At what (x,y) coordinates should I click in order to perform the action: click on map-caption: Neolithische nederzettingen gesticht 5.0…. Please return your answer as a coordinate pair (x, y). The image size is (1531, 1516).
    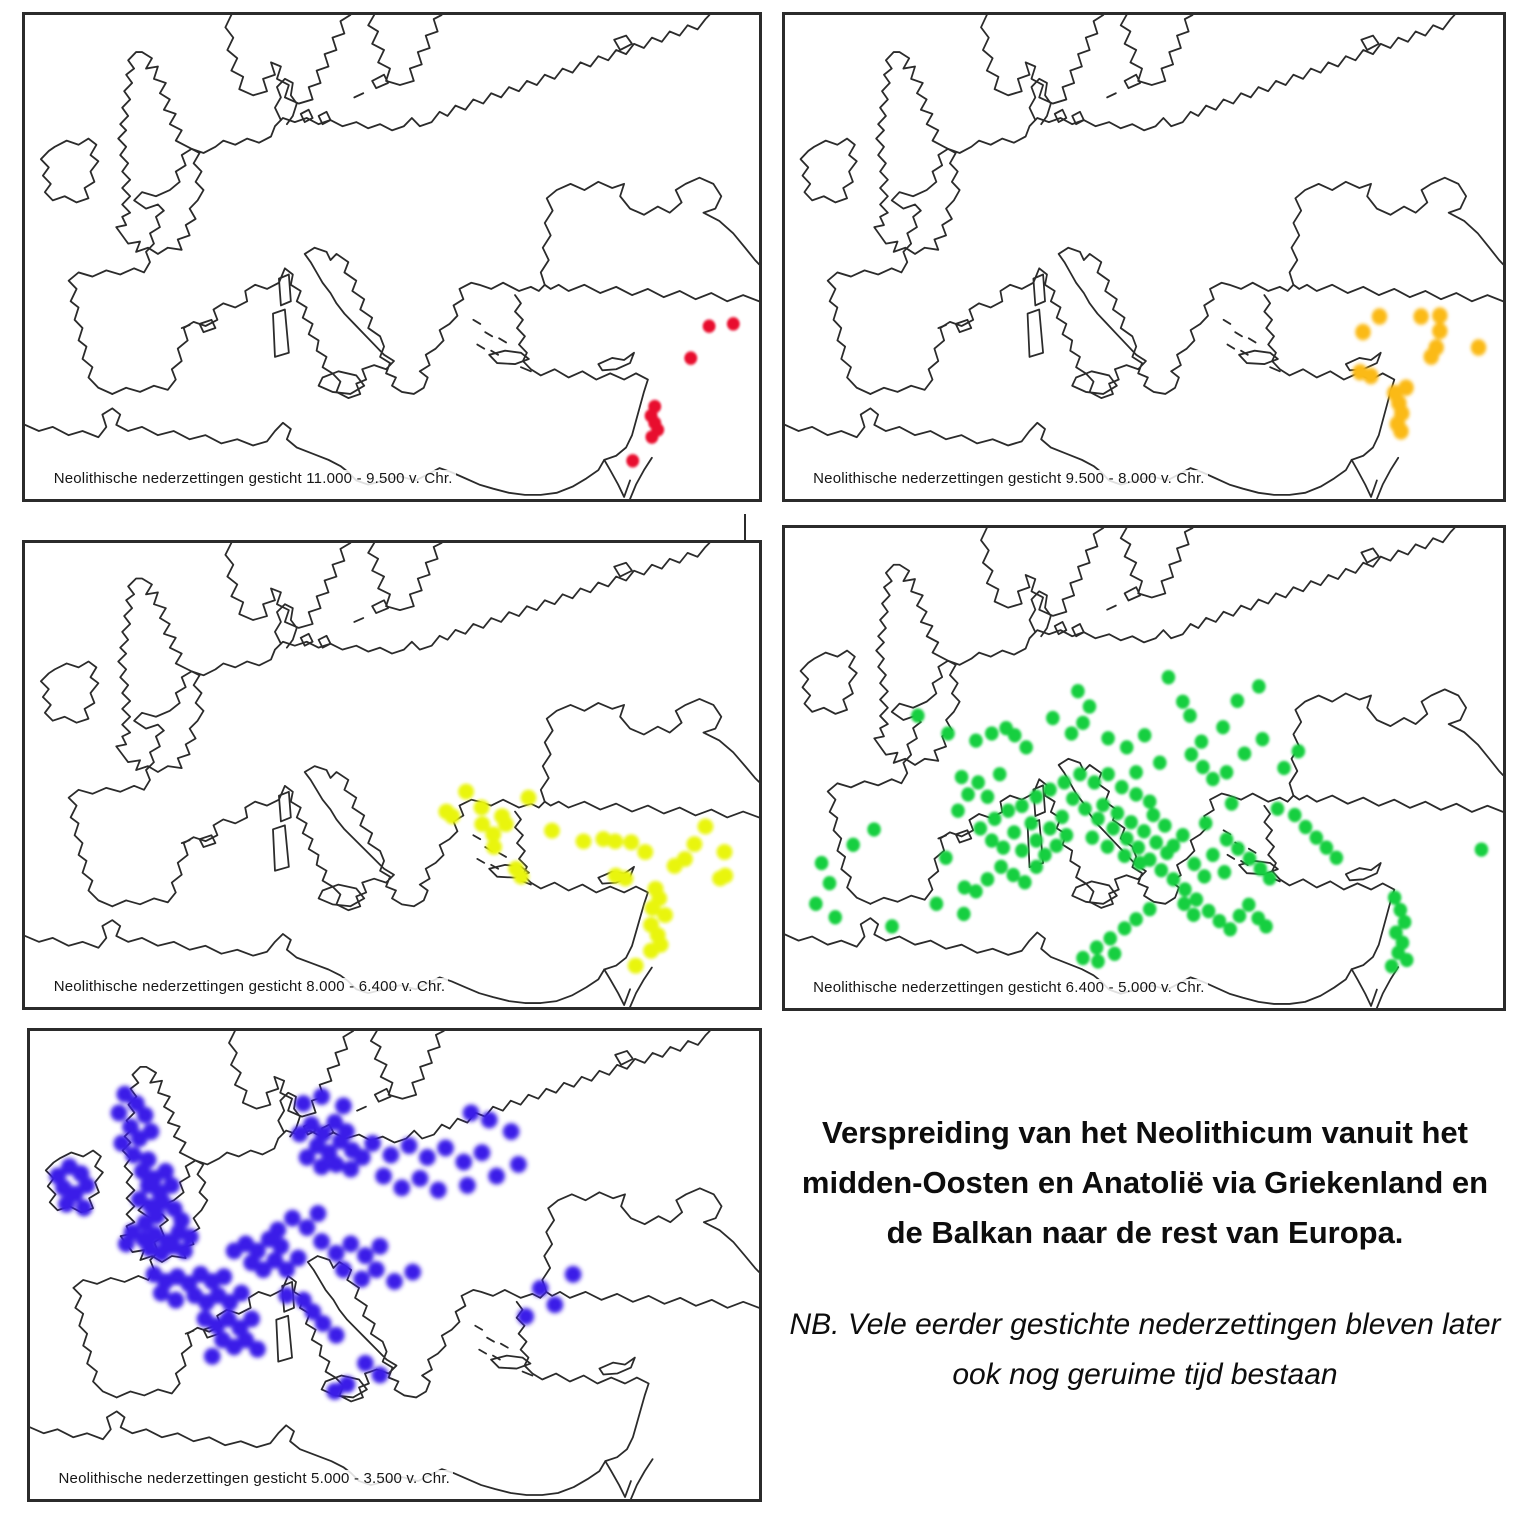
    Looking at the image, I should click on (254, 1479).